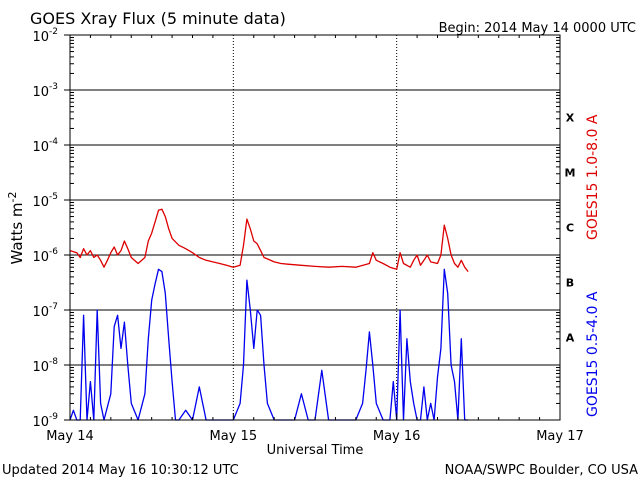 The image size is (640, 480). Describe the element at coordinates (53, 252) in the screenshot. I see `y-tick-label-exponent: -6` at that location.